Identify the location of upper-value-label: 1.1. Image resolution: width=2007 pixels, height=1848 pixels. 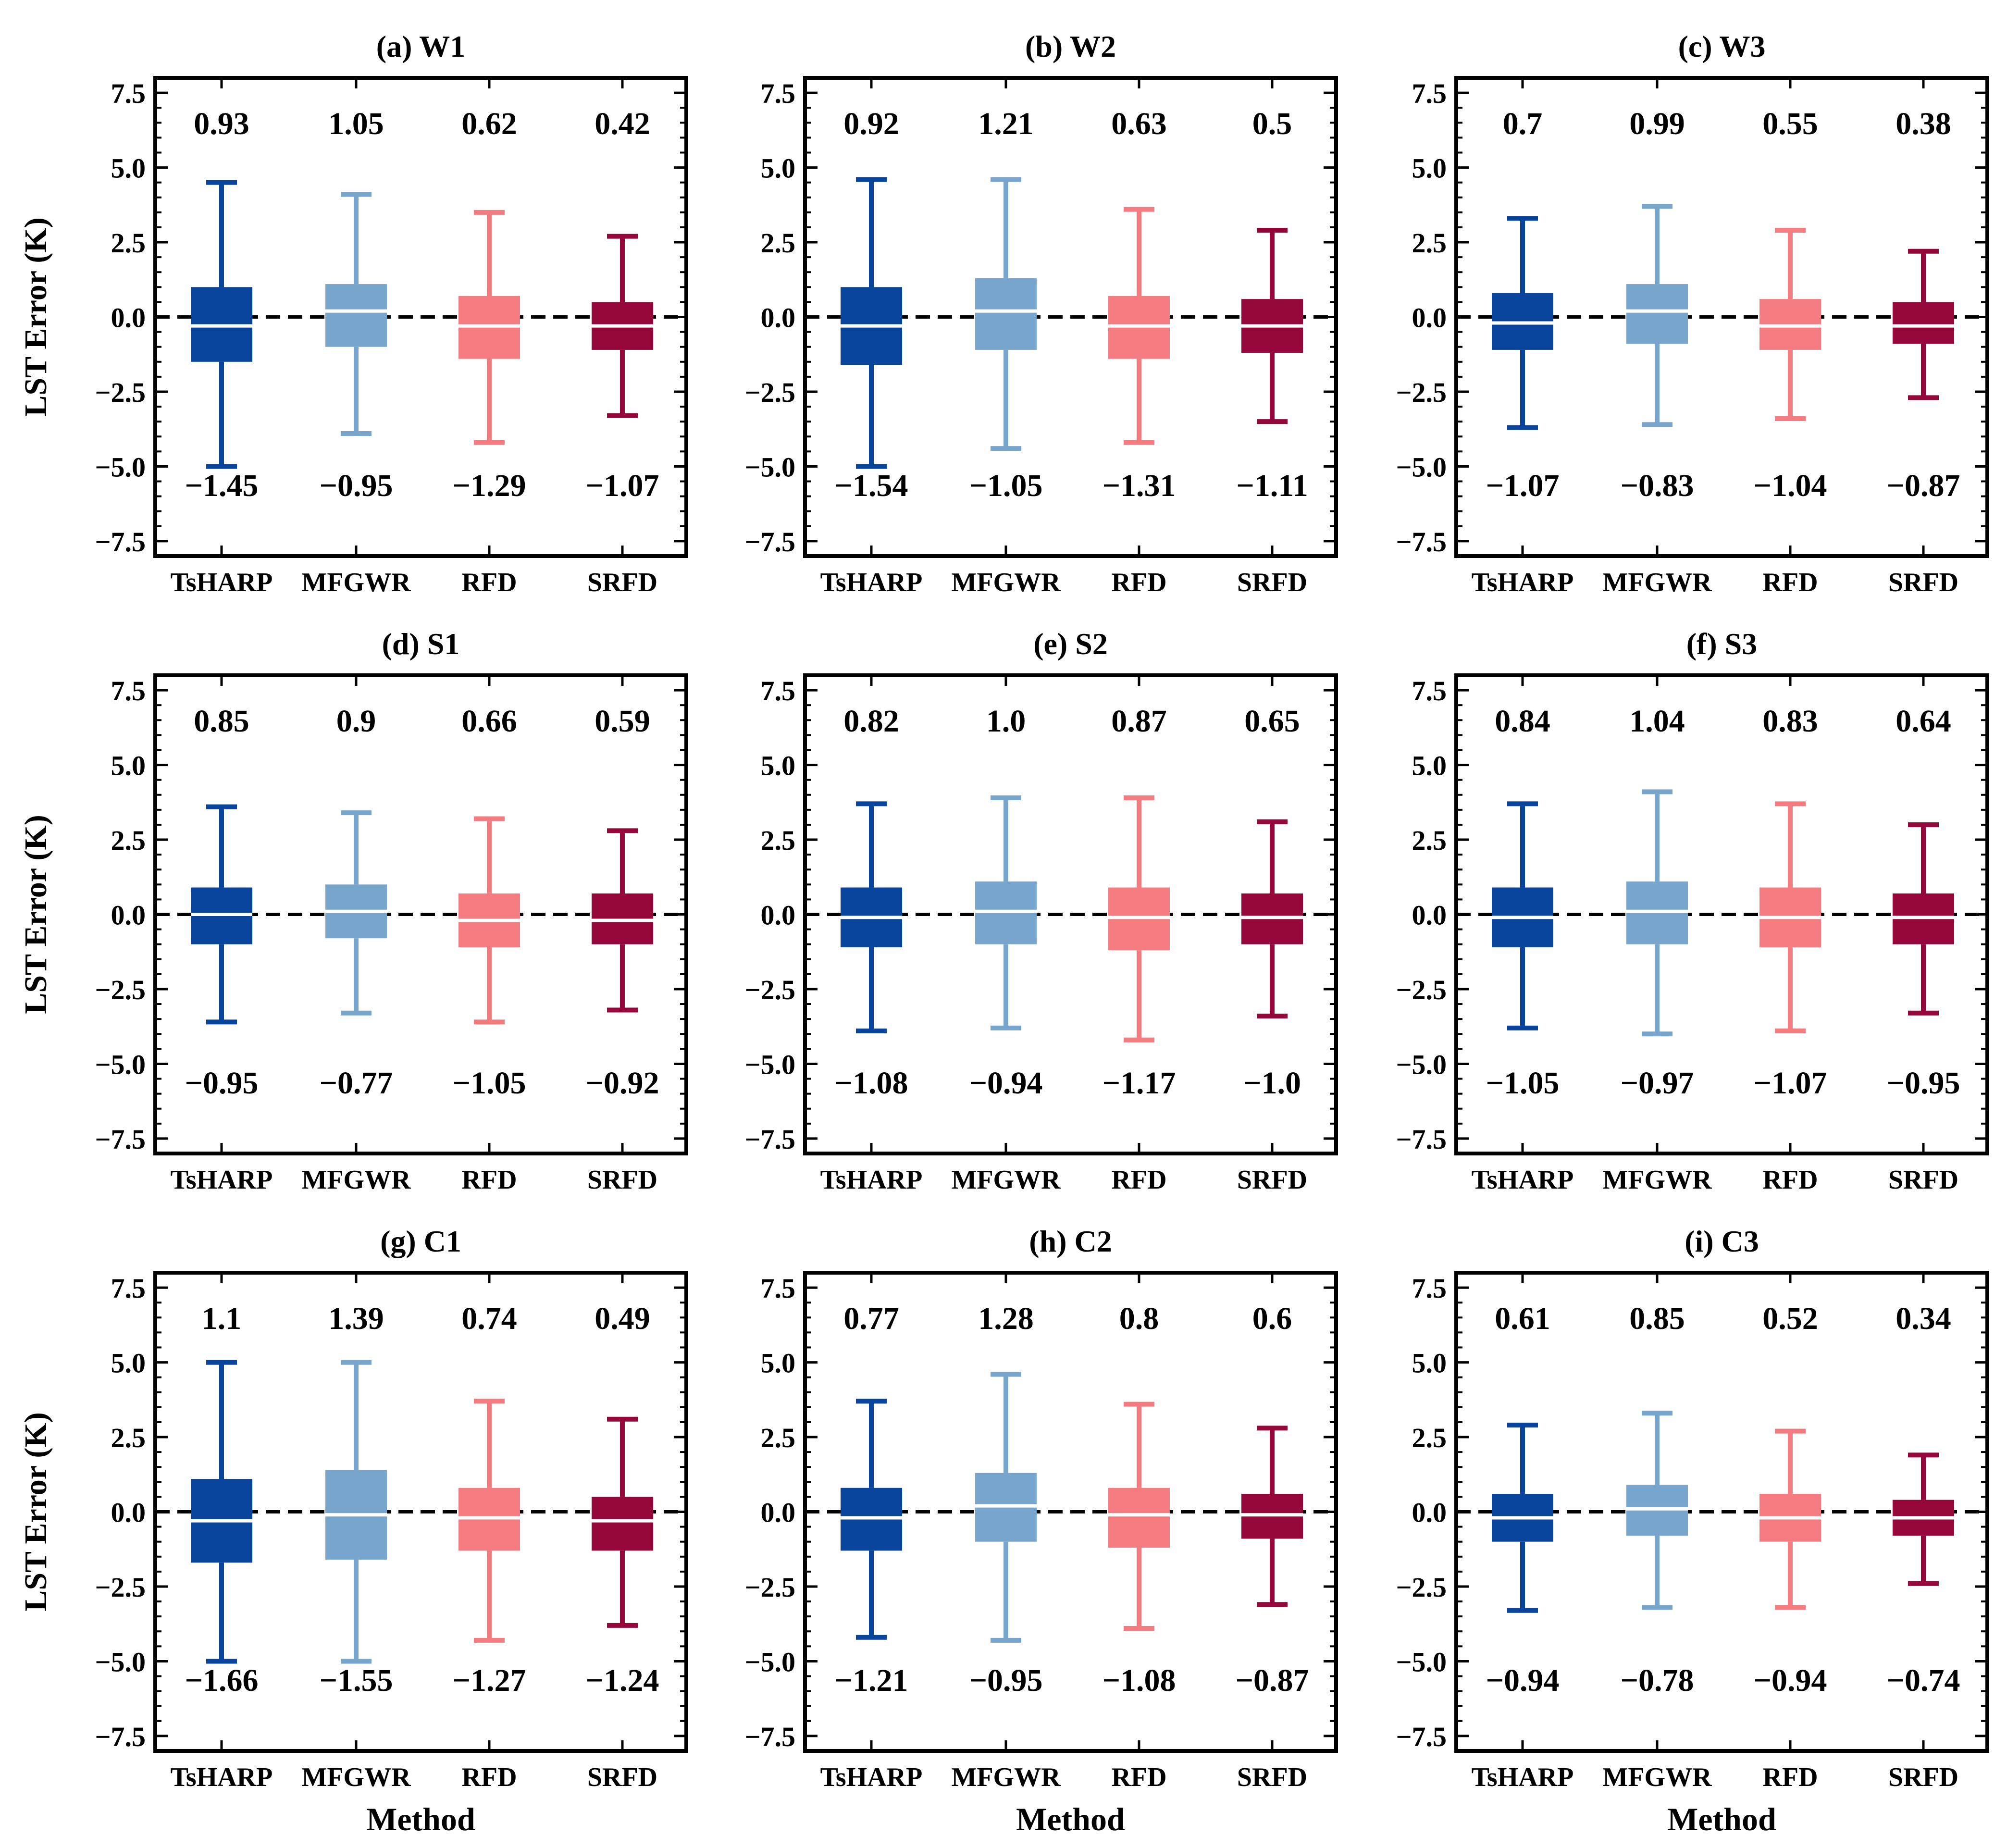
(222, 1319).